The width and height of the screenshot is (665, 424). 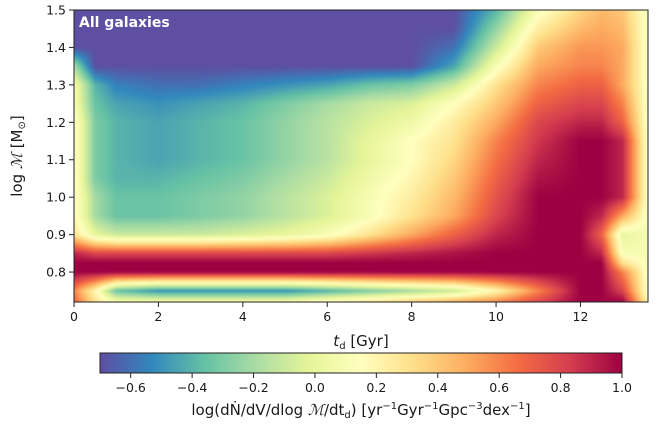 I want to click on colorbar-tick-label: 0.6, so click(x=499, y=387).